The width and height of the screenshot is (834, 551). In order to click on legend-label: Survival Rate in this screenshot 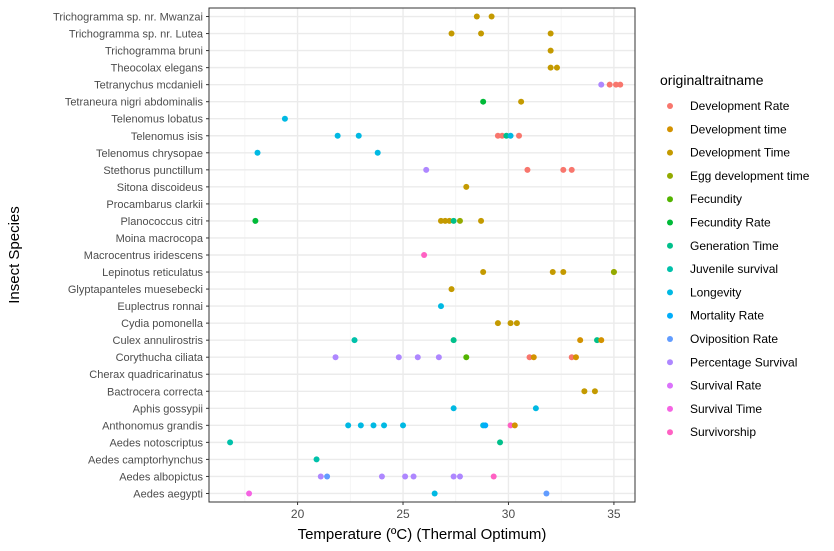, I will do `click(726, 386)`.